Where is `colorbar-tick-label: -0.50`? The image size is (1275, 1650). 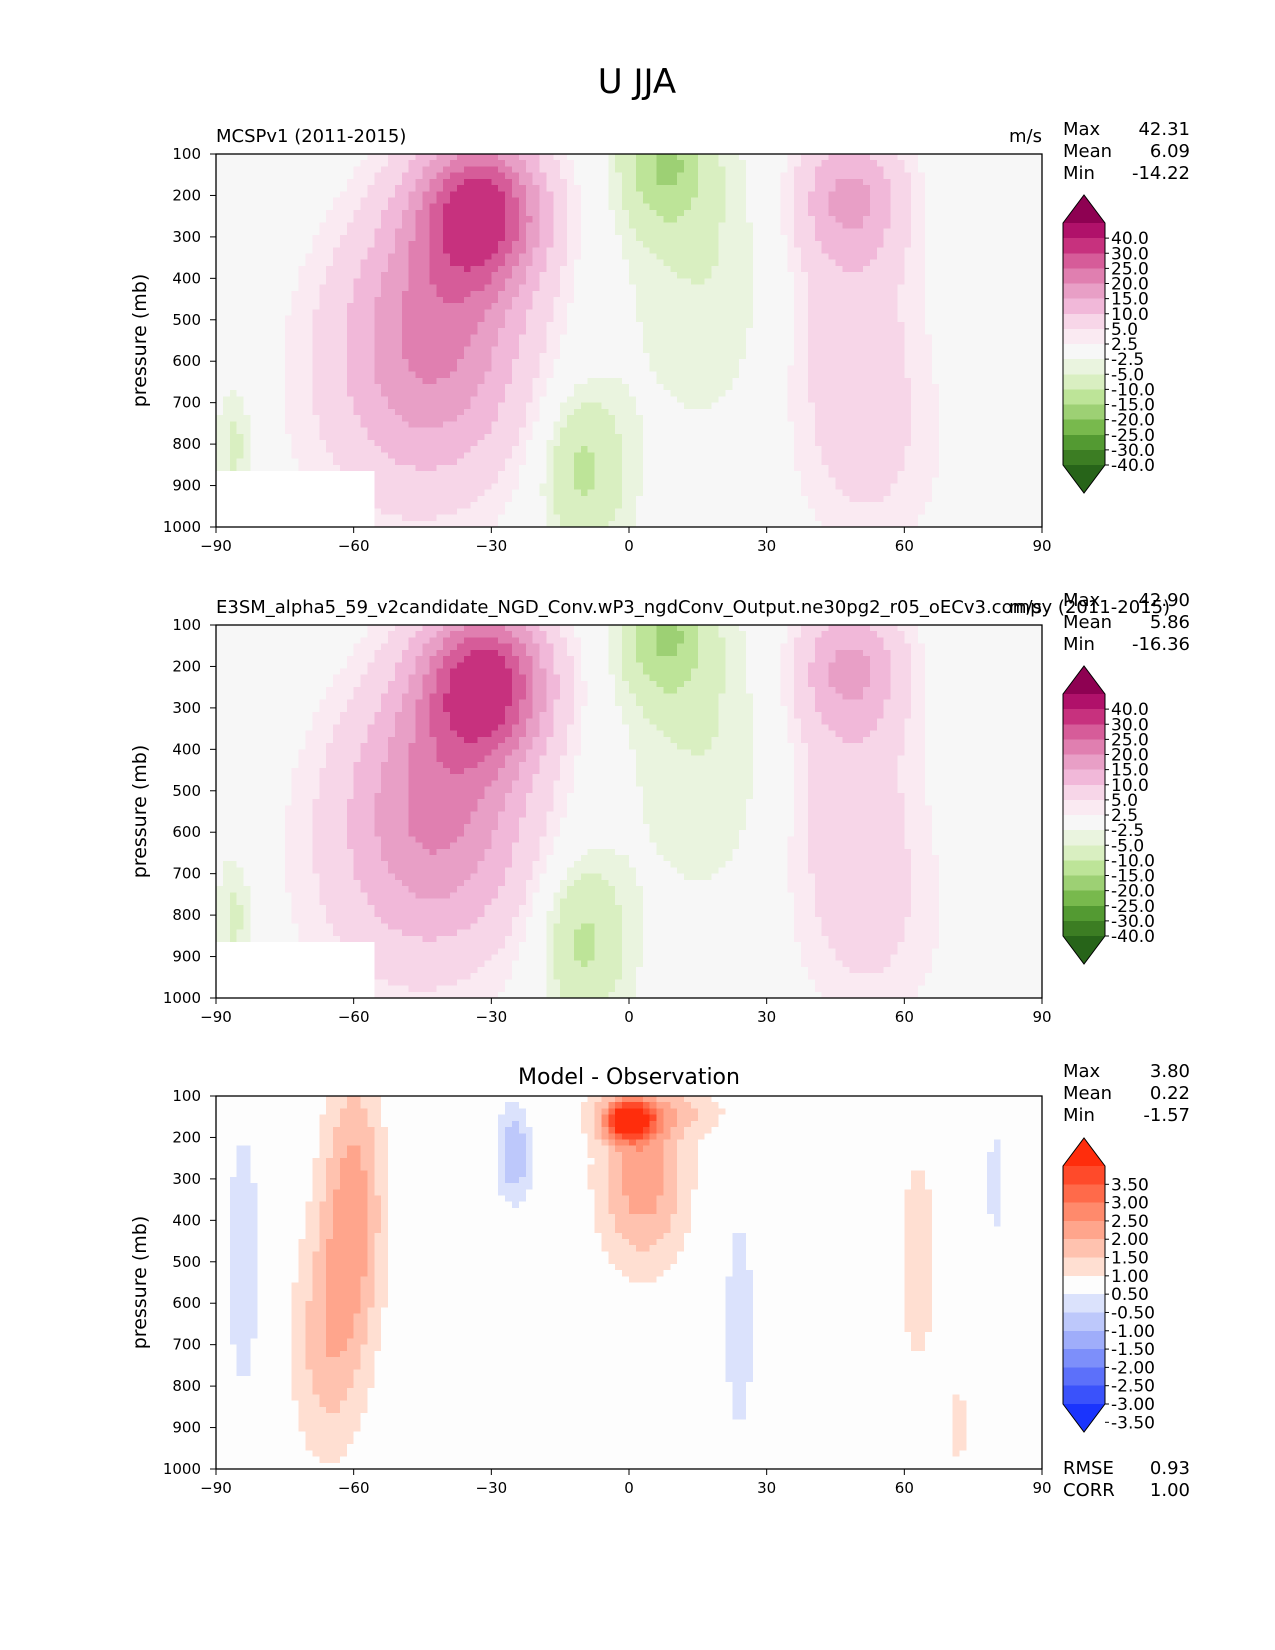
colorbar-tick-label: -0.50 is located at coordinates (1133, 1313).